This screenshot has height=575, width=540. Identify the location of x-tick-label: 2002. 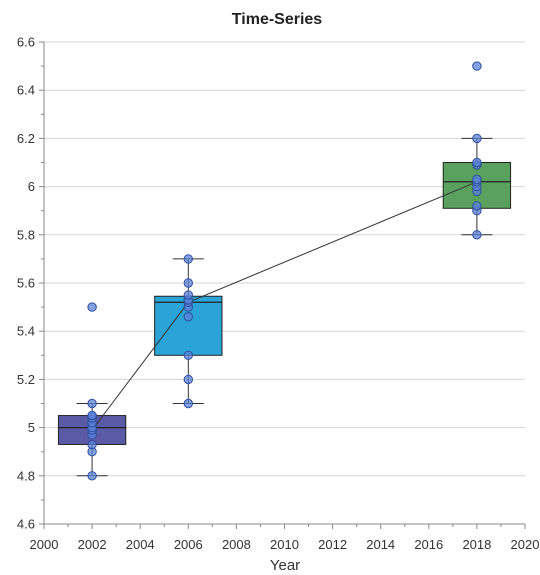
(92, 544).